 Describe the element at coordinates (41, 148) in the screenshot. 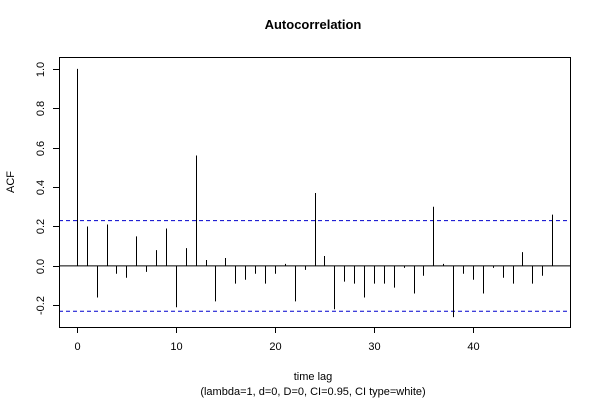

I see `y-tick-label: 0.6` at that location.